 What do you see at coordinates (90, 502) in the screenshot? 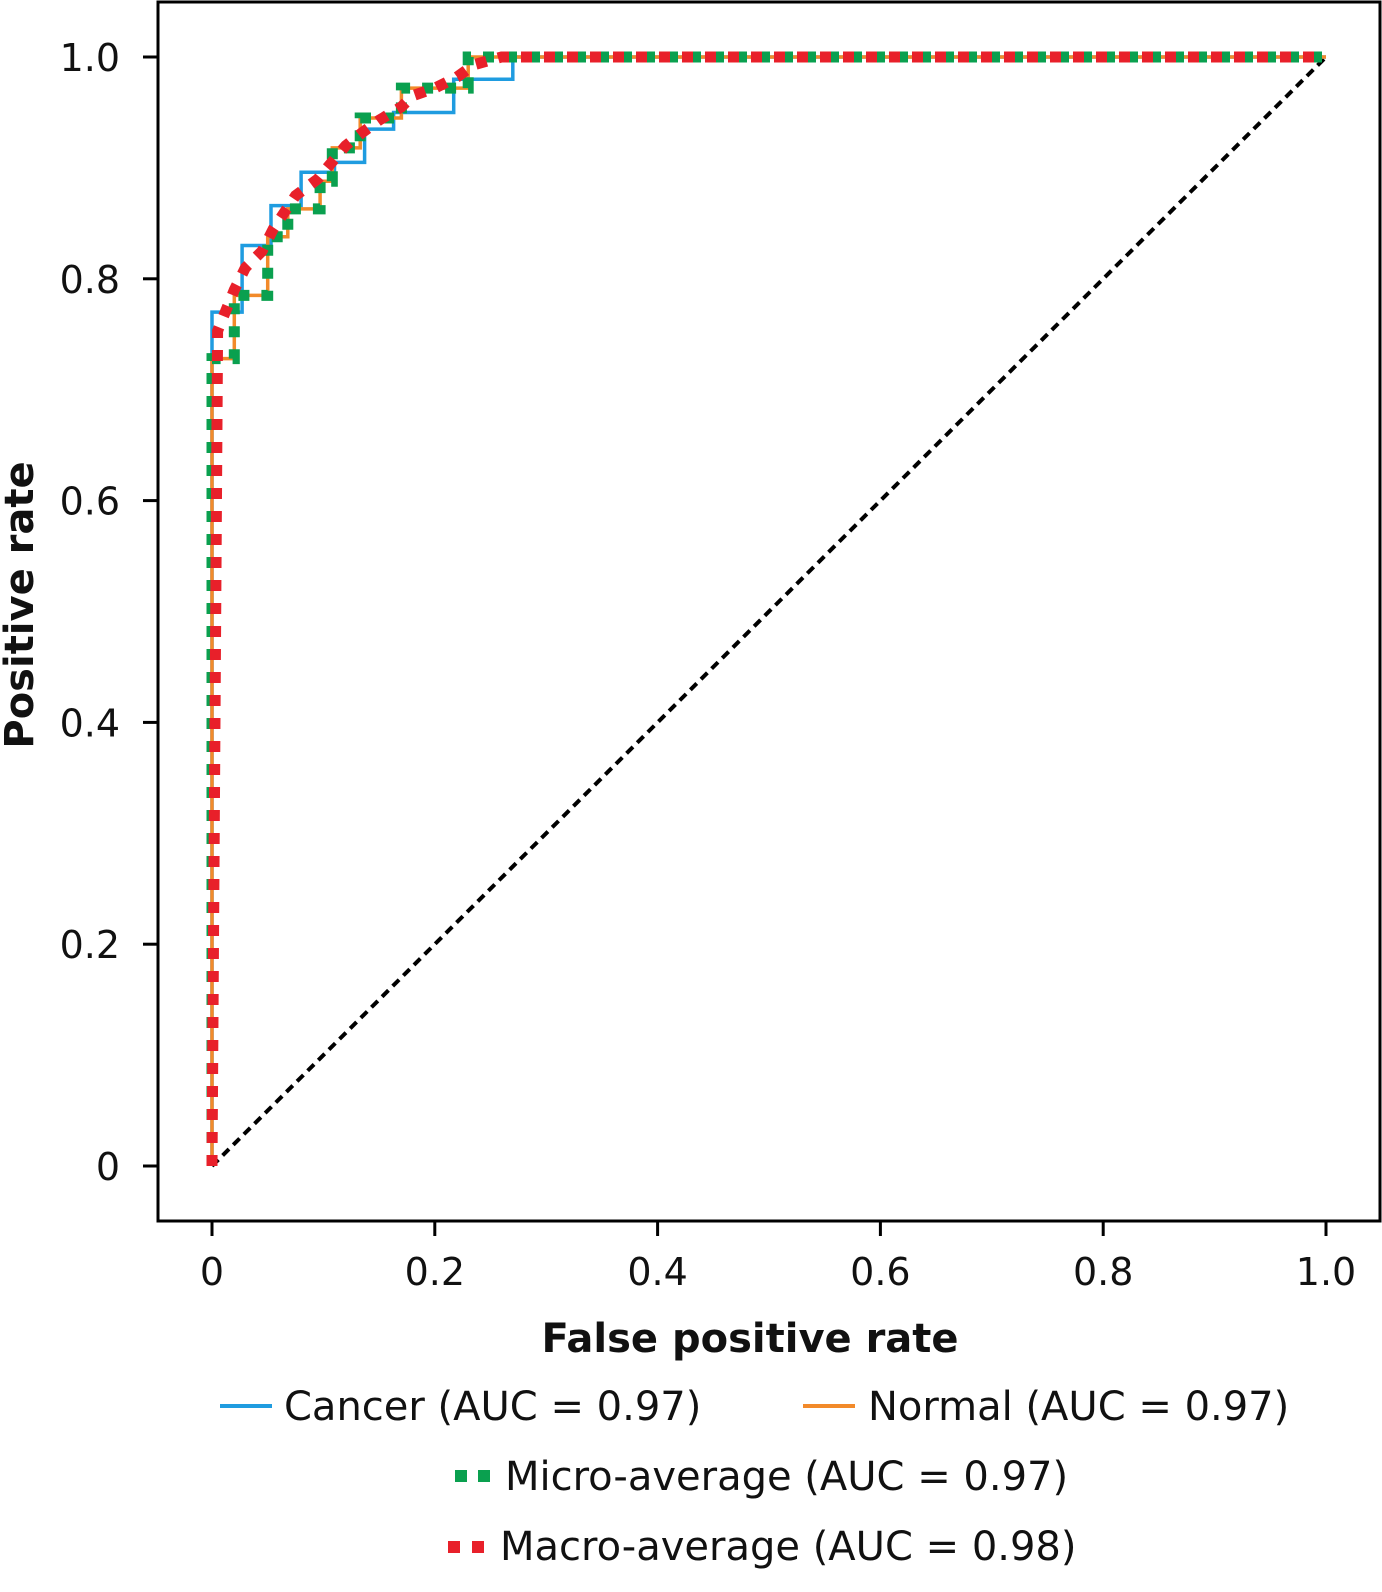
I see `y-tick-label: 0.6` at bounding box center [90, 502].